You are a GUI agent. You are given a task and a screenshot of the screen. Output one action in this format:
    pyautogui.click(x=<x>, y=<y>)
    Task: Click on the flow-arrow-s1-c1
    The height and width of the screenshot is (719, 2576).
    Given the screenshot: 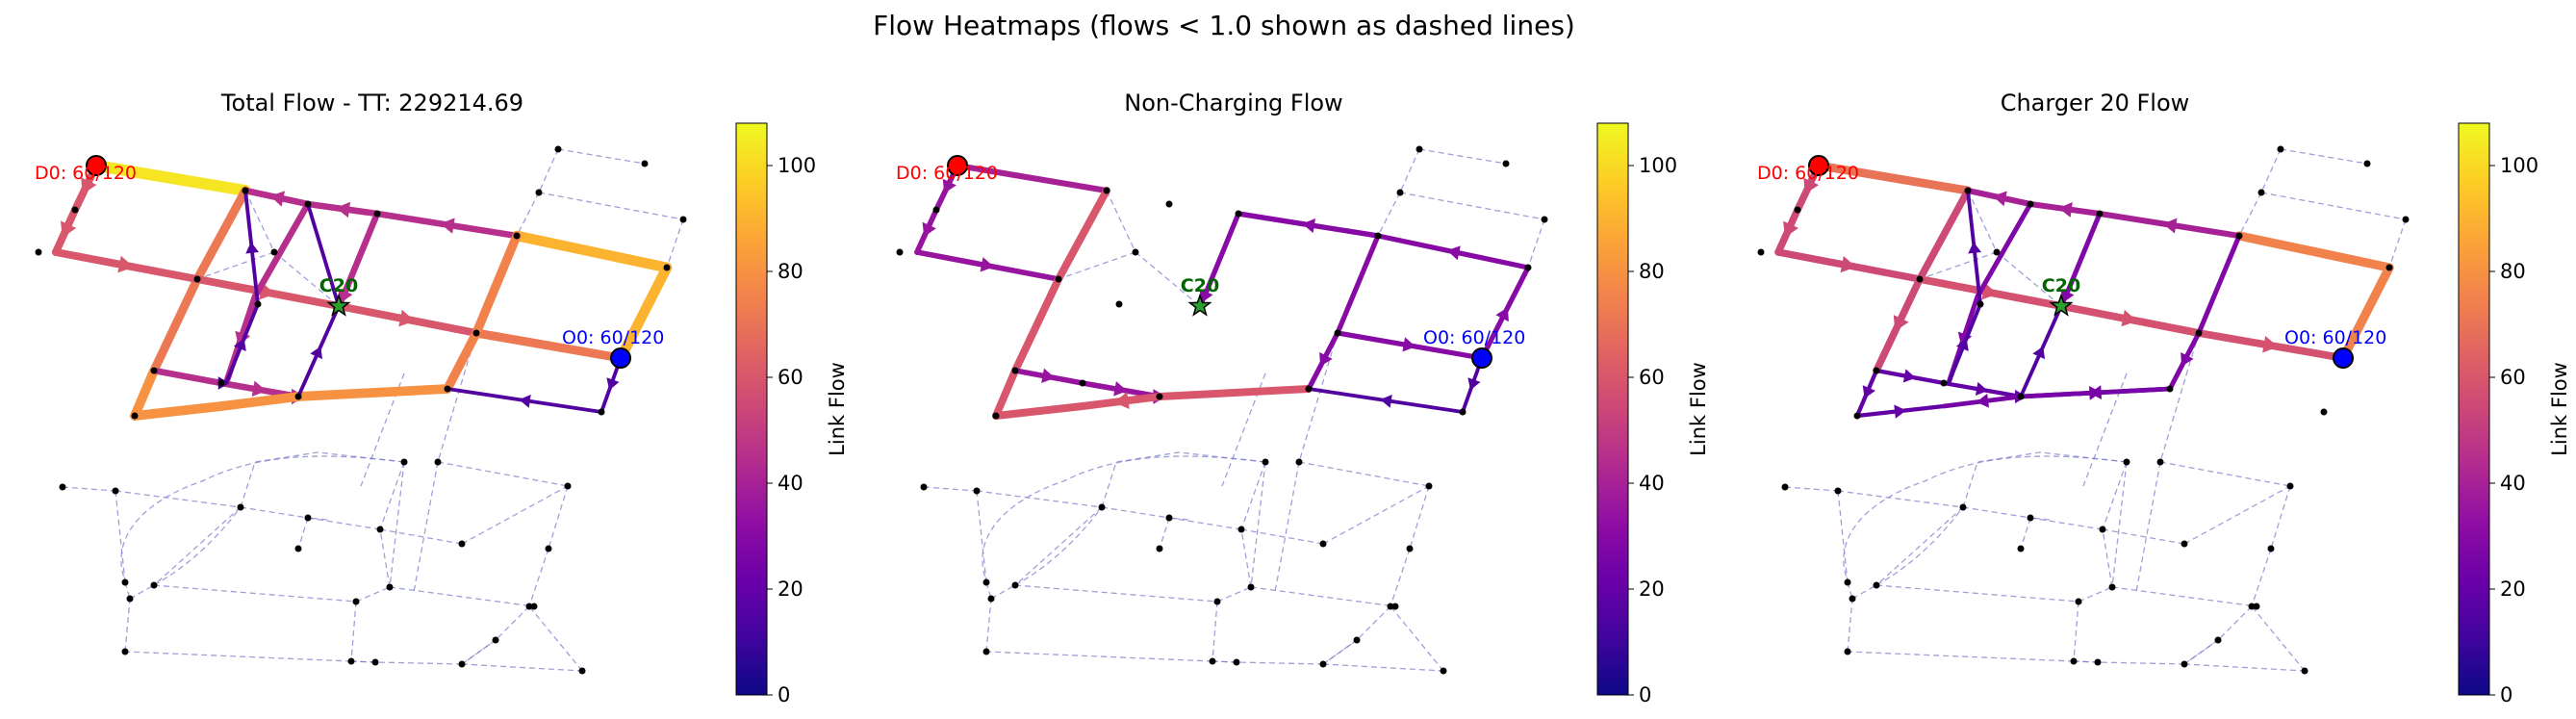 What is the action you would take?
    pyautogui.click(x=2096, y=392)
    